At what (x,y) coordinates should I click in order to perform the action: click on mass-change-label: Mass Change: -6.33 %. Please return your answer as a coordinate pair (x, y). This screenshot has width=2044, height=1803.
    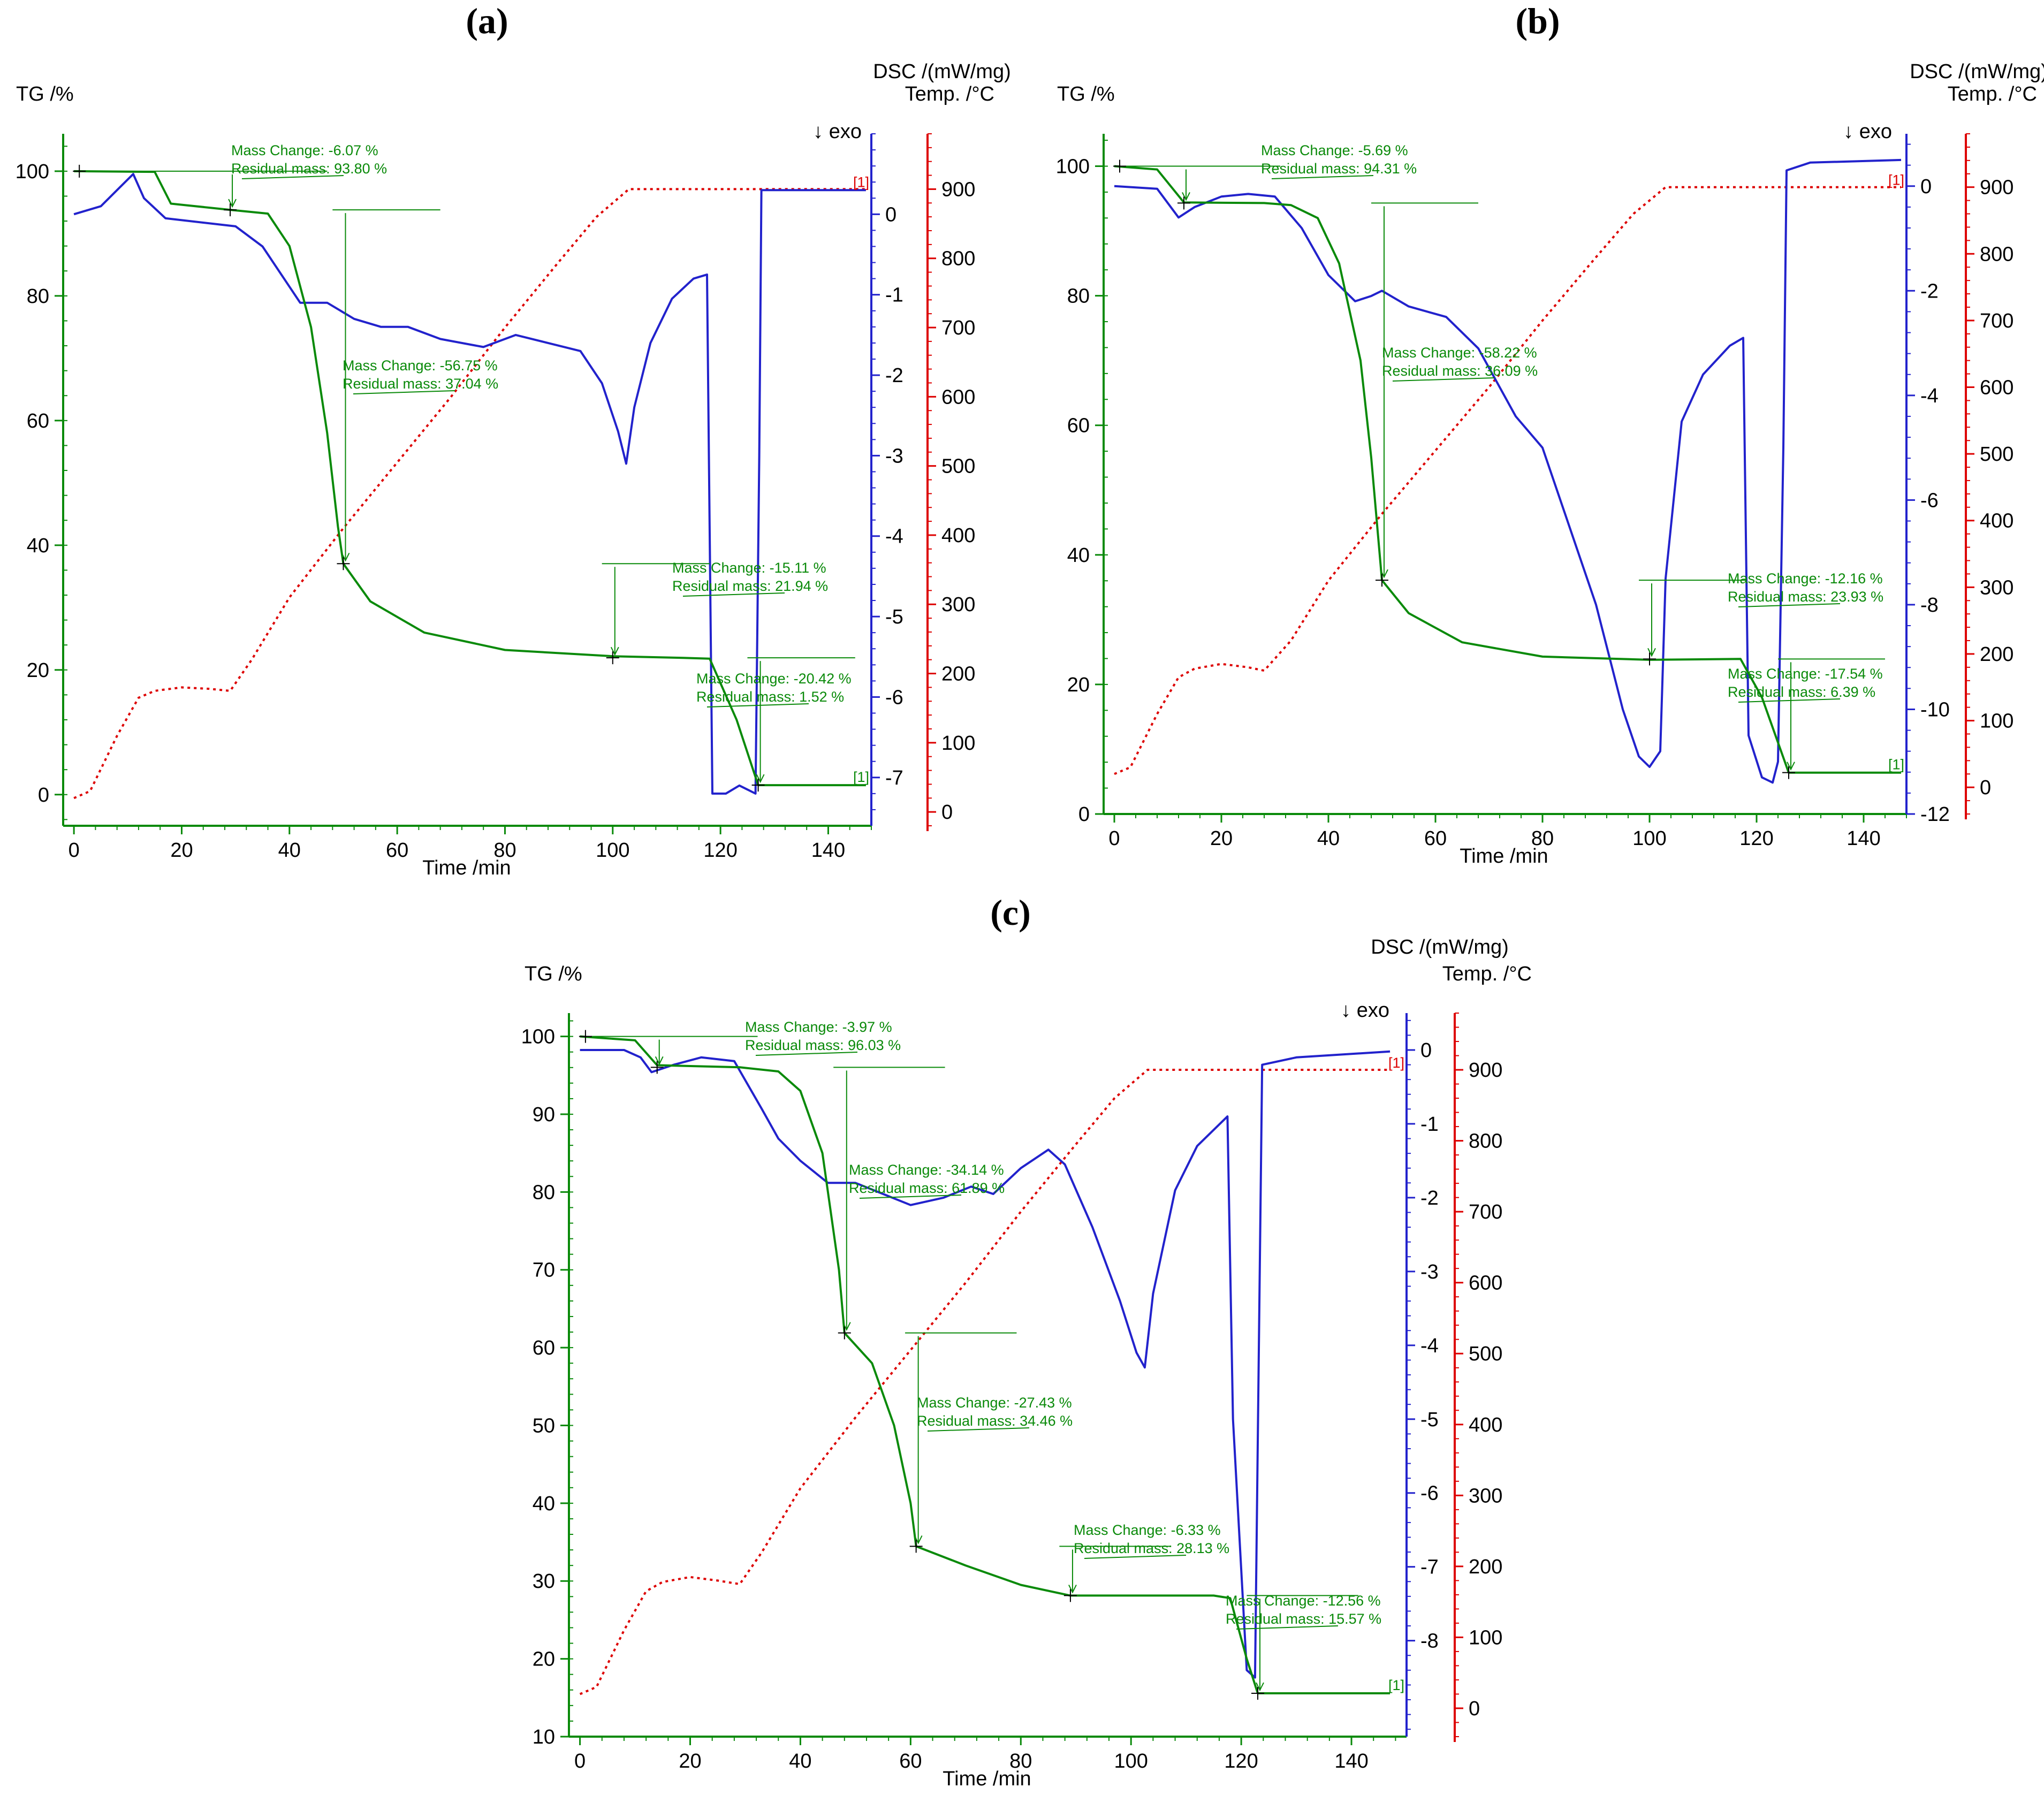
    Looking at the image, I should click on (1147, 1530).